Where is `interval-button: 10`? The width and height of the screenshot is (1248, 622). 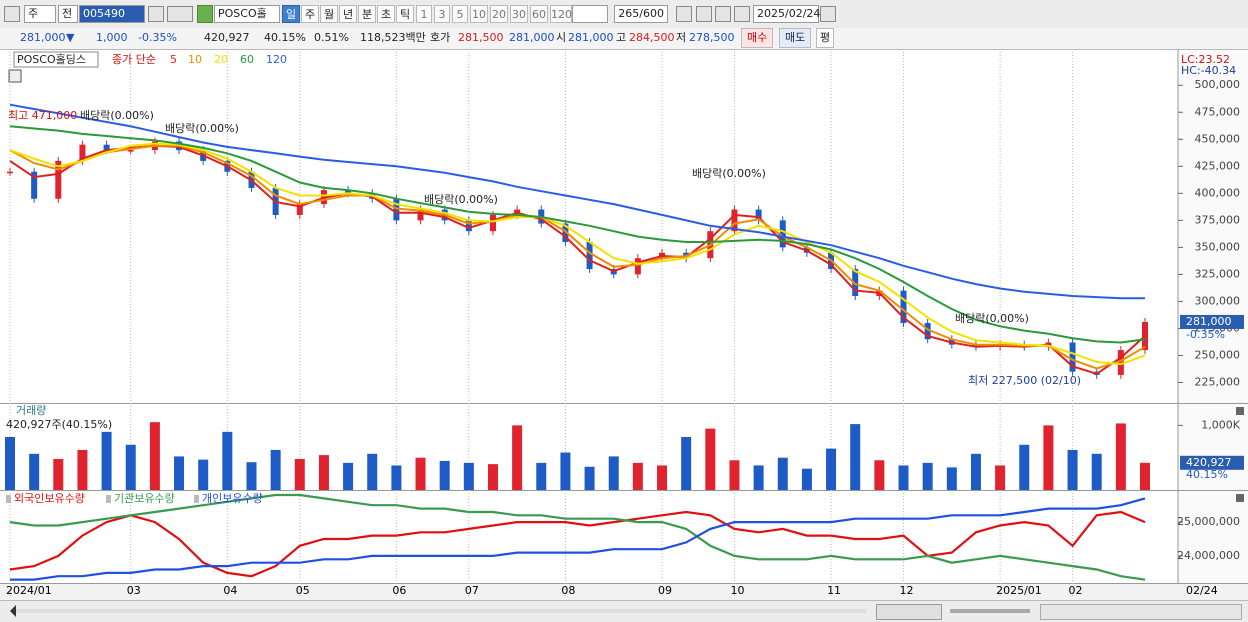
interval-button: 10 is located at coordinates (479, 14).